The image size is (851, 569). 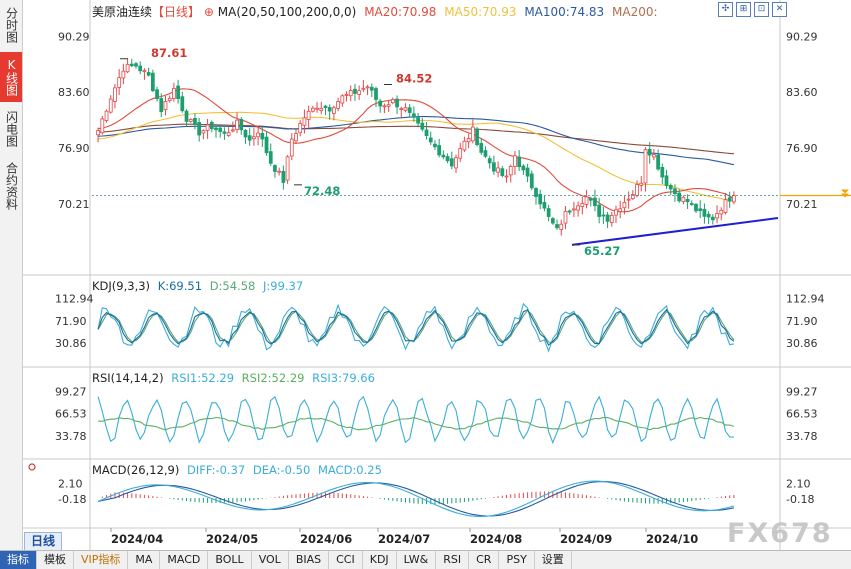 I want to click on period-button: 日线, so click(x=43, y=541).